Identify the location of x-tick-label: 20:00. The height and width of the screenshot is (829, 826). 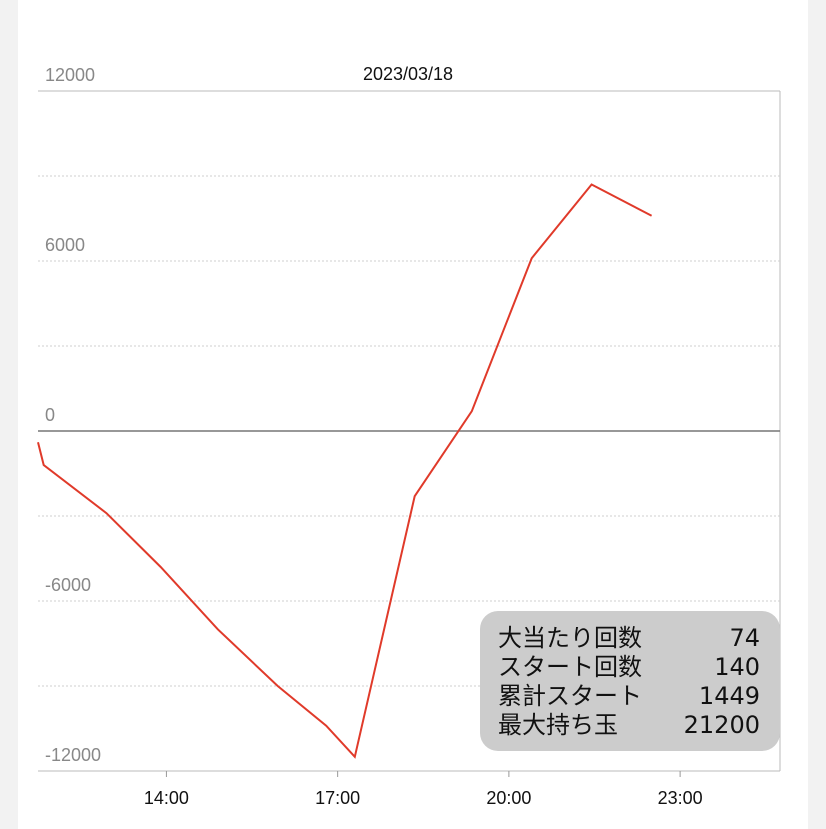
(508, 798).